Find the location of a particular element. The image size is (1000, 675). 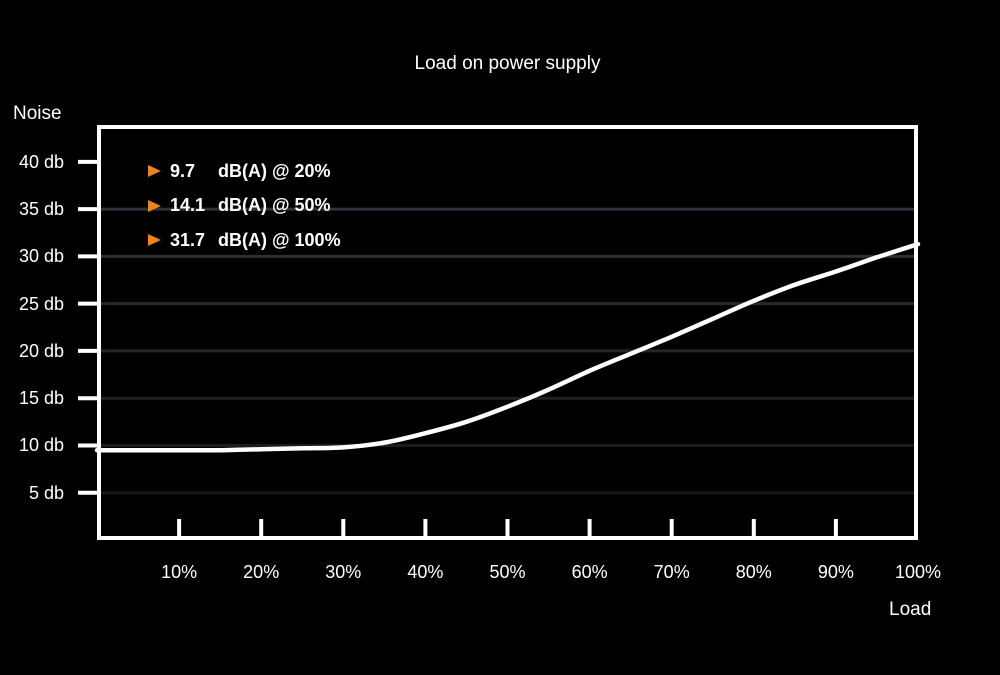

x-tick-label: 70% is located at coordinates (671, 572).